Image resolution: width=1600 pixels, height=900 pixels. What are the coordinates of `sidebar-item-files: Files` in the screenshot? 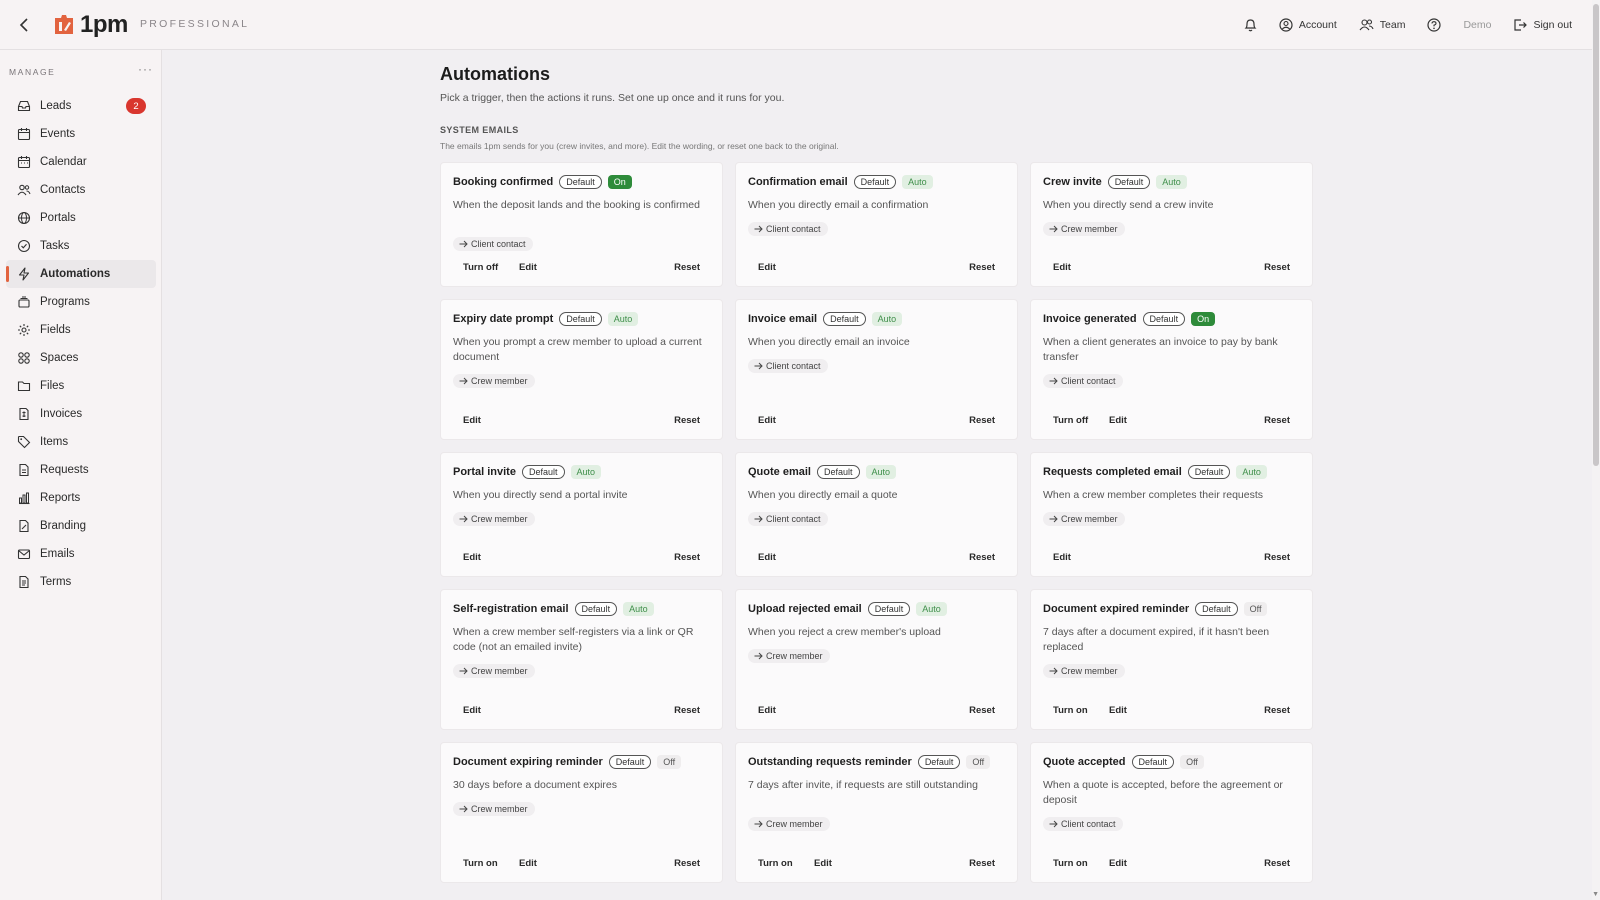 It's located at (81, 386).